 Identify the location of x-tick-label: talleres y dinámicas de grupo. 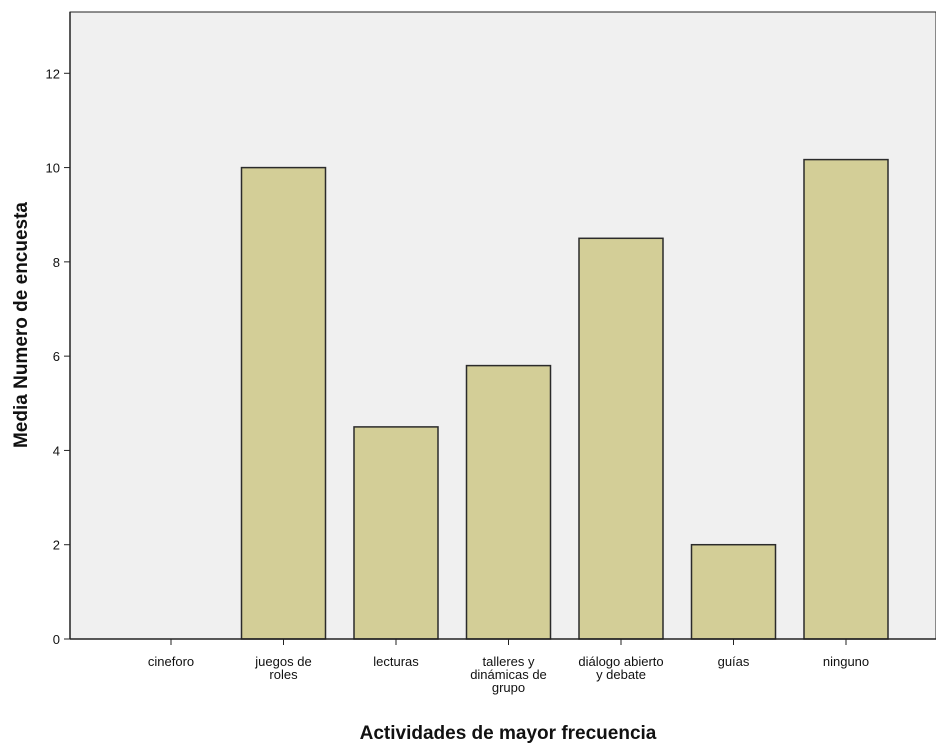
(508, 674).